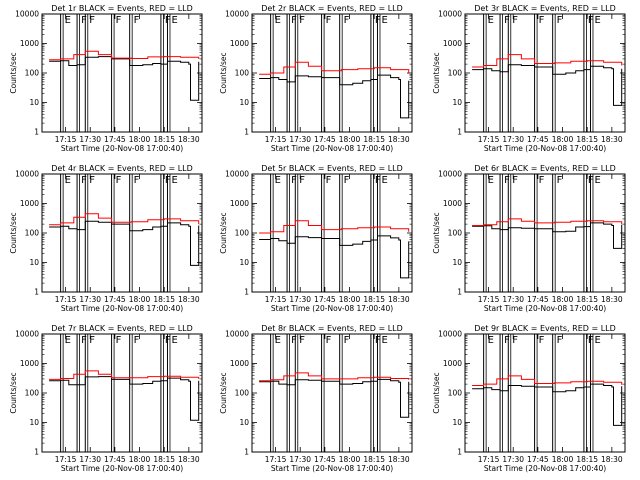  What do you see at coordinates (332, 328) in the screenshot?
I see `panel-title: Det 8r BLACK = Events, RED = LLD` at bounding box center [332, 328].